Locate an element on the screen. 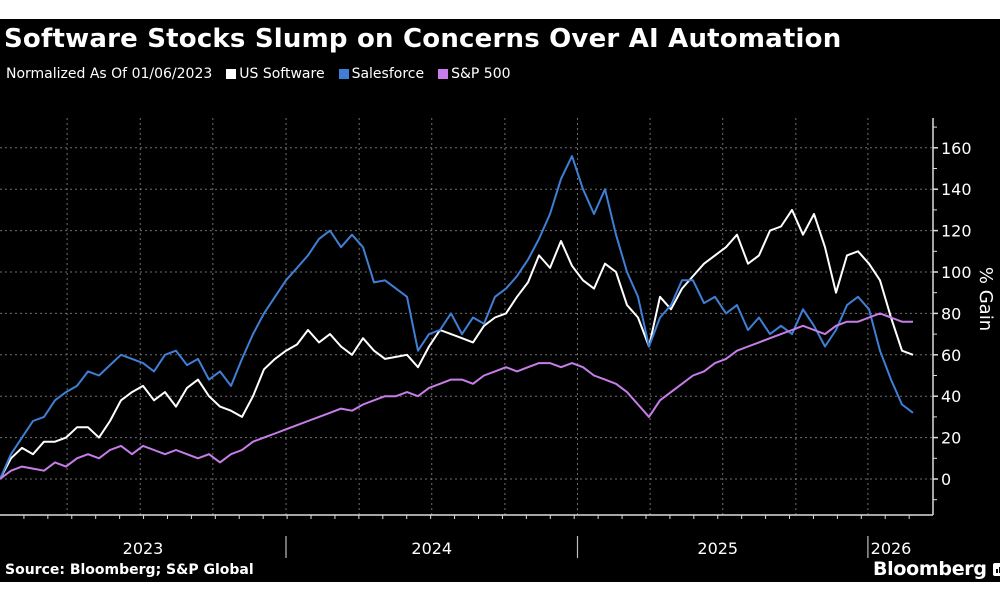 Image resolution: width=1000 pixels, height=600 pixels. y-tick-label: 140 is located at coordinates (956, 189).